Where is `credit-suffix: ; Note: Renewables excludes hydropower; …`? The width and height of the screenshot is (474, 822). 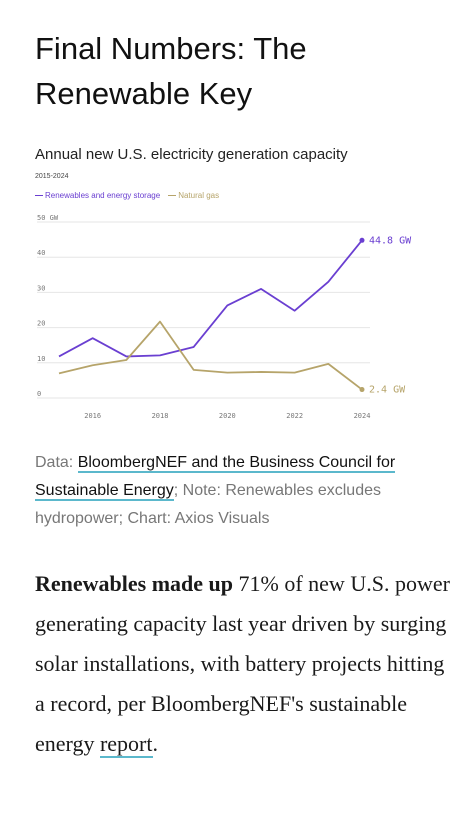
credit-suffix: ; Note: Renewables excludes hydropower; … is located at coordinates (208, 504).